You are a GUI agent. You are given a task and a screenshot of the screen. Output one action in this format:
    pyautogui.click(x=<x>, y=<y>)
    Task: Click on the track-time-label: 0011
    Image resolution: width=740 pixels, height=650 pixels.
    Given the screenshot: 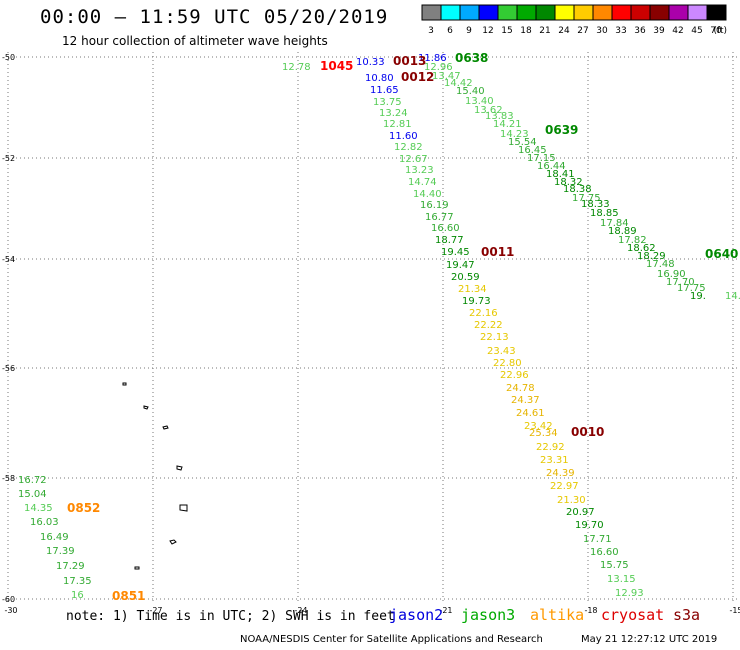 What is the action you would take?
    pyautogui.click(x=497, y=252)
    